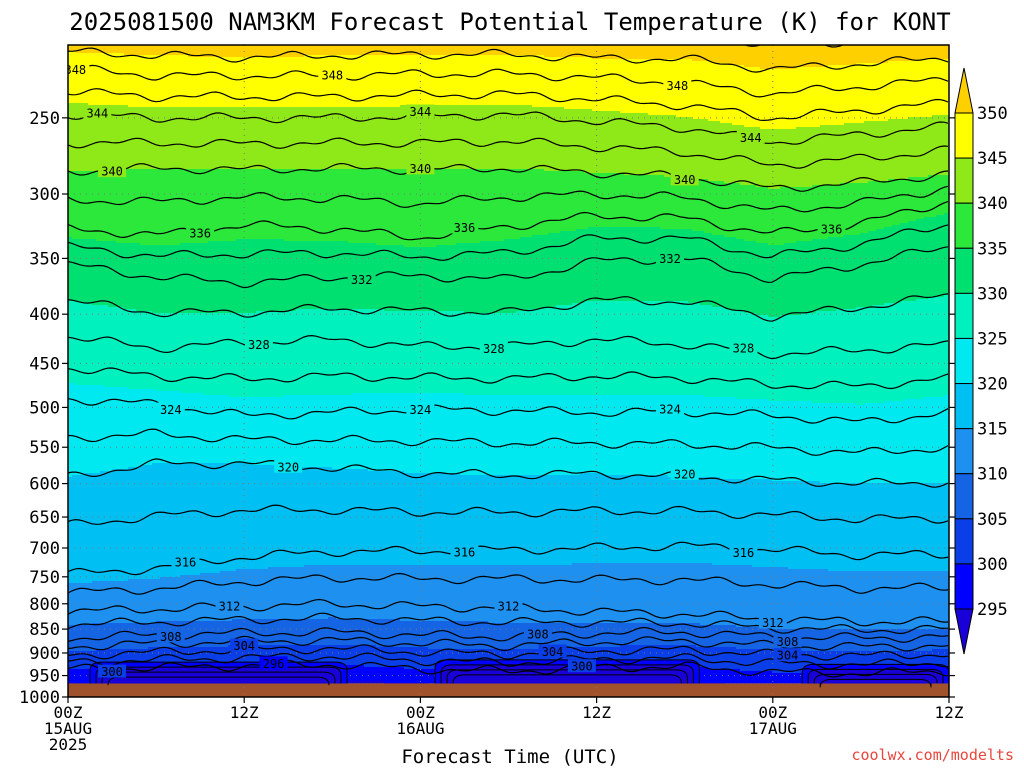  Describe the element at coordinates (992, 339) in the screenshot. I see `colorbar-label: 325` at that location.